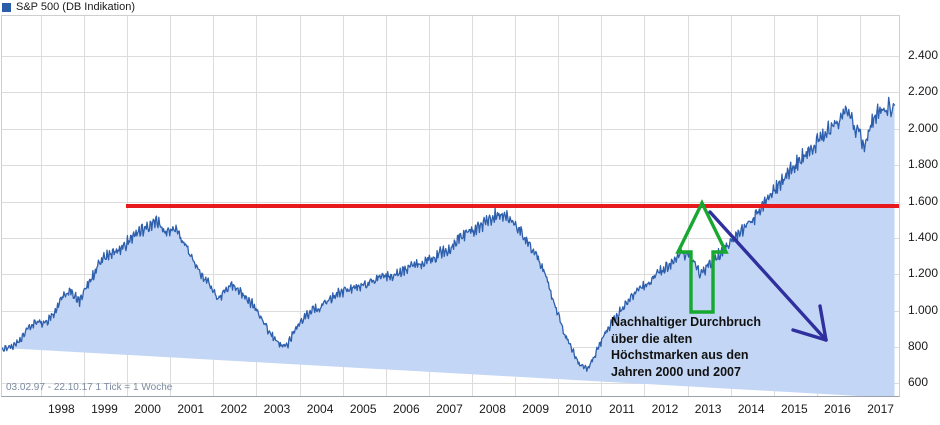 Image resolution: width=940 pixels, height=425 pixels. Describe the element at coordinates (104, 409) in the screenshot. I see `x-axis-label: 1999` at that location.